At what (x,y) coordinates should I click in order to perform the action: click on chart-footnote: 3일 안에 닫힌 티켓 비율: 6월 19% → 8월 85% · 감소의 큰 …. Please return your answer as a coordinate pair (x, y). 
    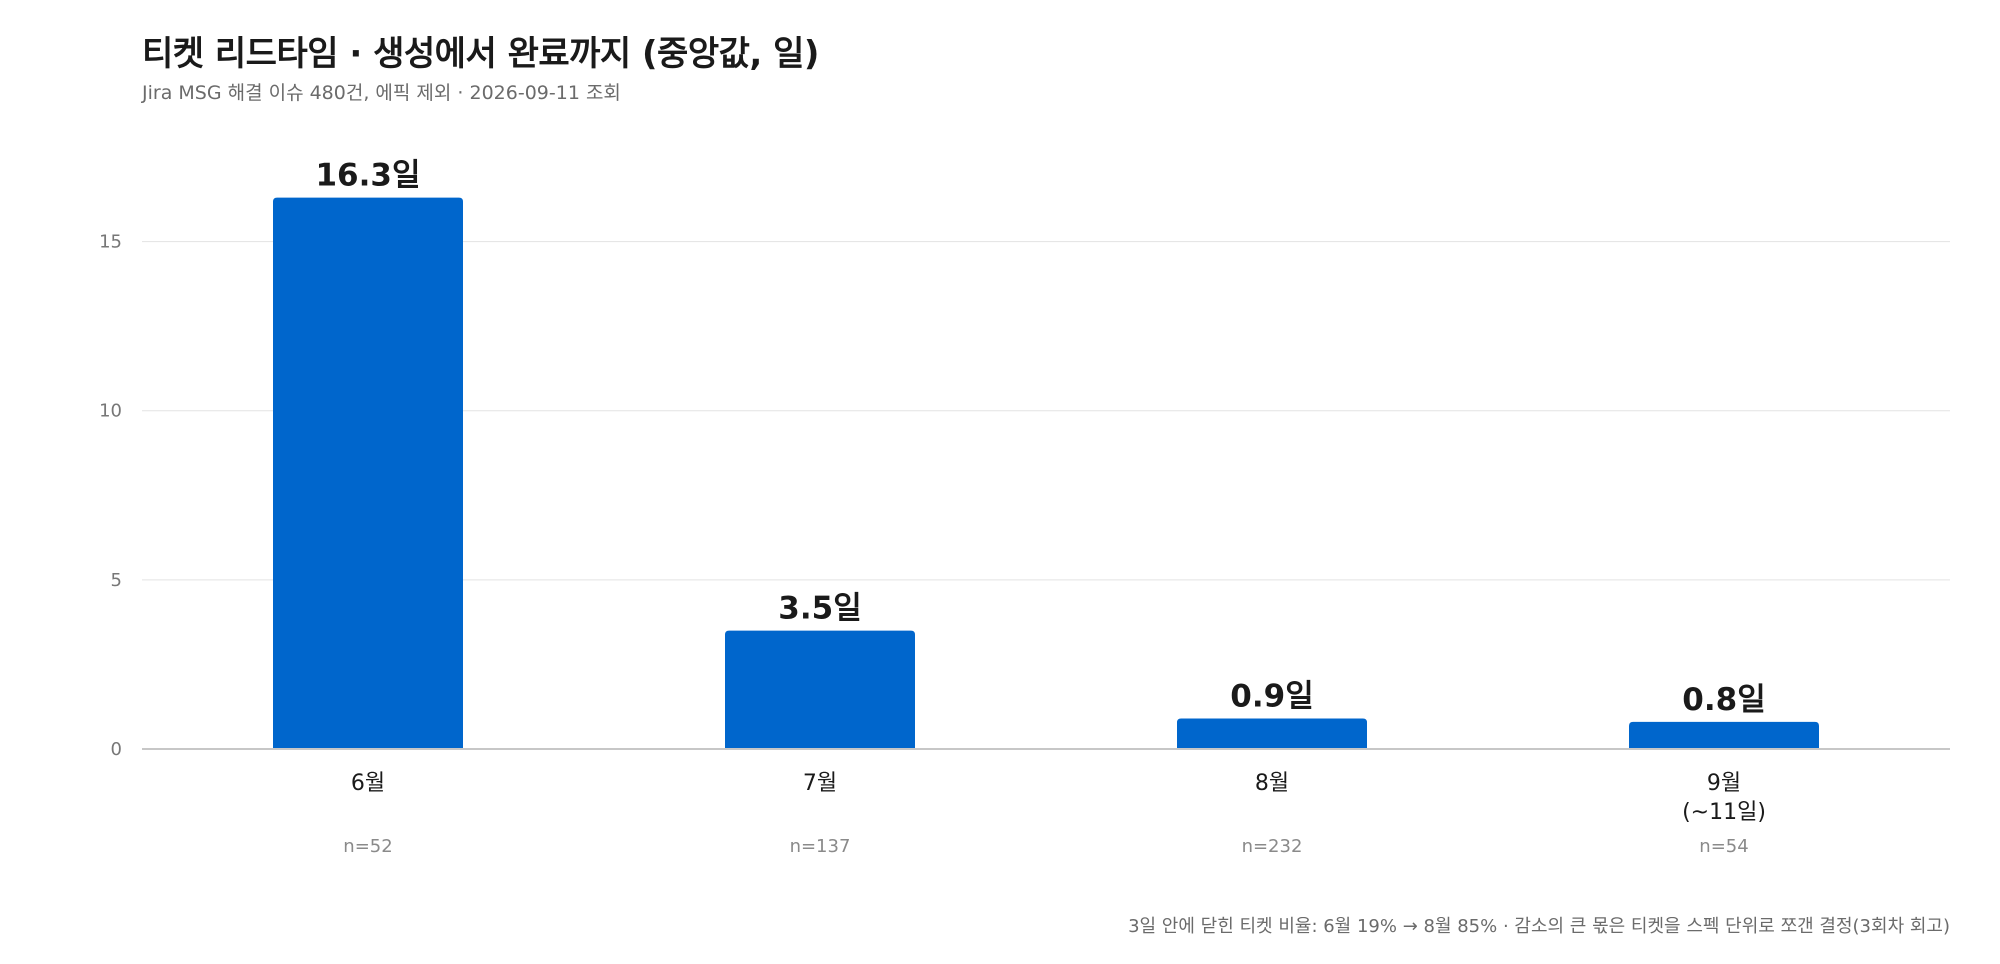
    Looking at the image, I should click on (1539, 926).